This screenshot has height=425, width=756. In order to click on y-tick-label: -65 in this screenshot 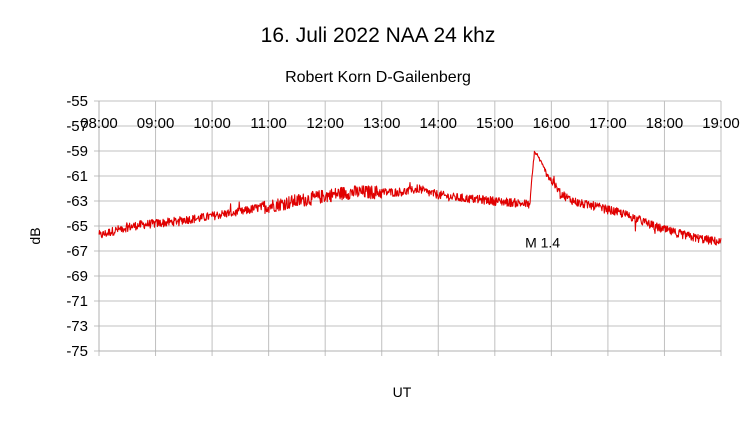, I will do `click(77, 226)`.